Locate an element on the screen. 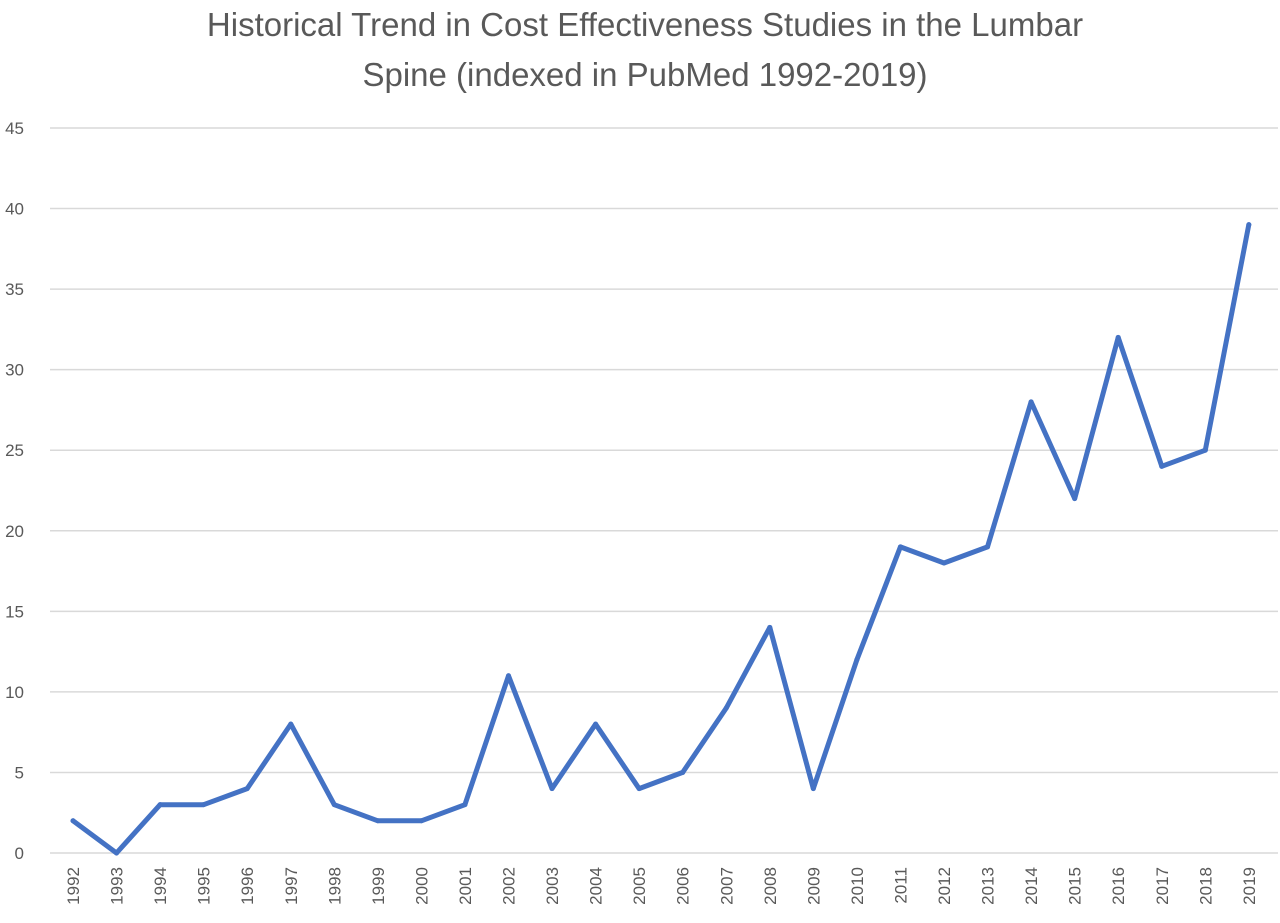  data-point-2005 is located at coordinates (639, 789).